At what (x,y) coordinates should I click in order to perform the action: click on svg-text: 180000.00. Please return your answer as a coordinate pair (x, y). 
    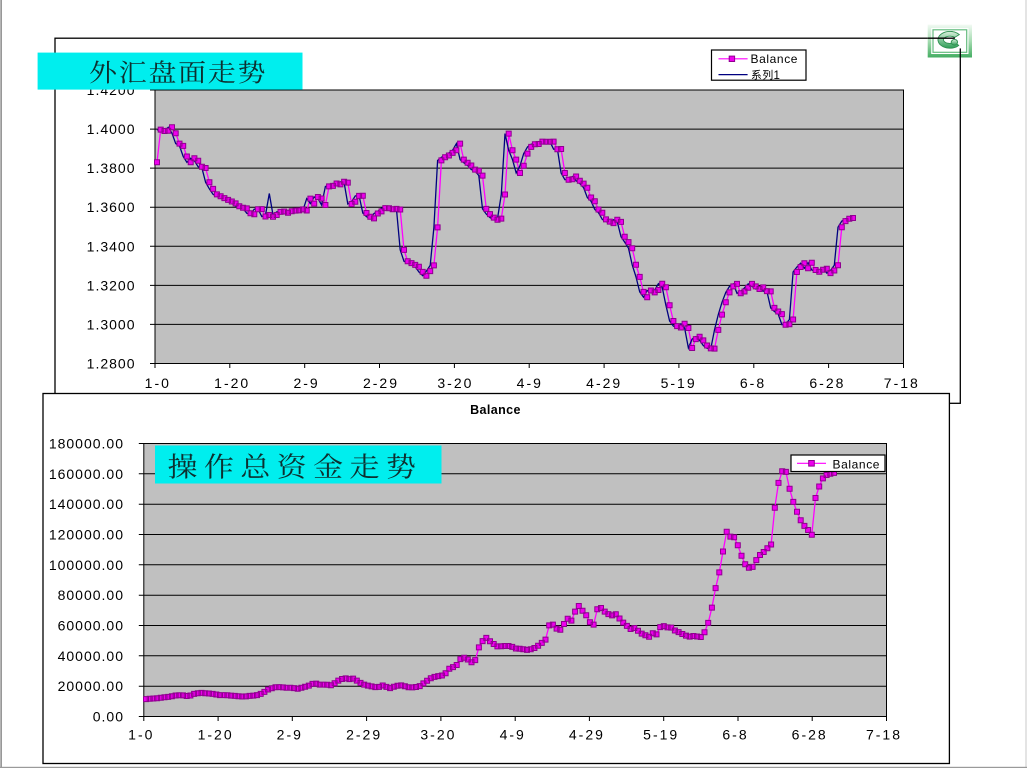
    Looking at the image, I should click on (86, 444).